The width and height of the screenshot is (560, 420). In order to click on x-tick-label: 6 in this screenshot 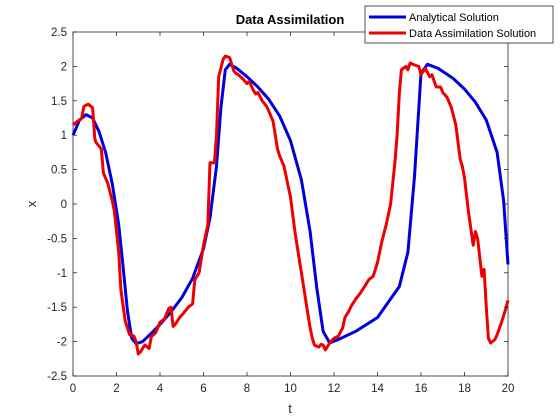, I will do `click(203, 389)`.